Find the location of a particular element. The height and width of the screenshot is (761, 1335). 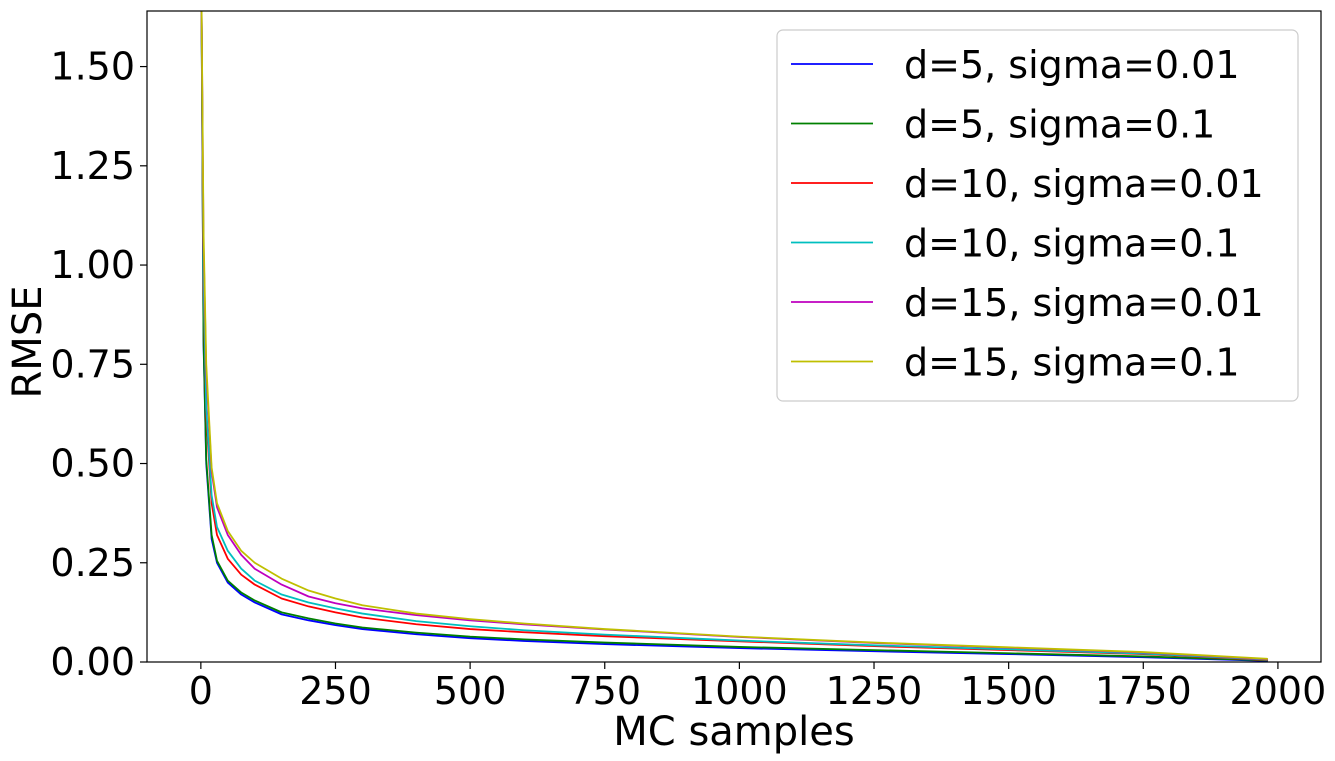

y-tick-label: 0.25 is located at coordinates (92, 563).